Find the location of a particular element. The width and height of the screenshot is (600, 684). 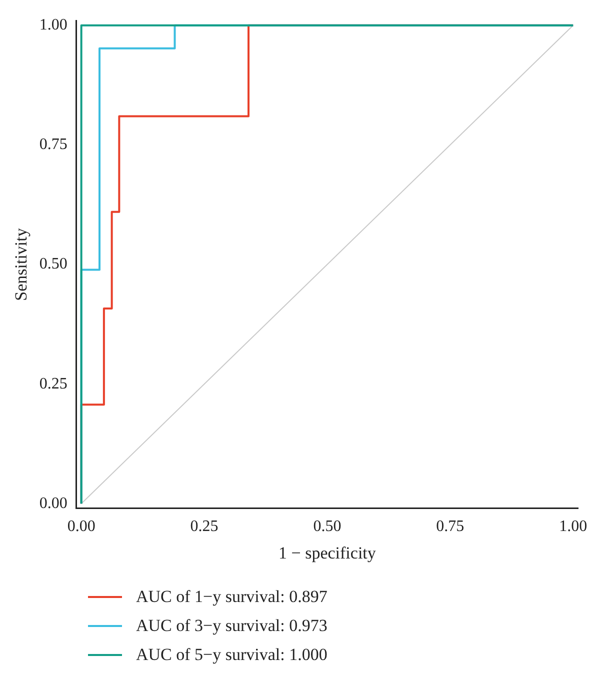

x-tick-label: 0.25 is located at coordinates (204, 527).